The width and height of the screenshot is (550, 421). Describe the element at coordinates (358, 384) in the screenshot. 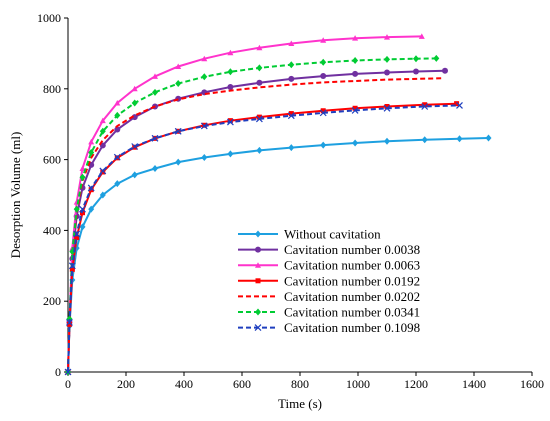

I see `x-tick-label: 1000` at that location.